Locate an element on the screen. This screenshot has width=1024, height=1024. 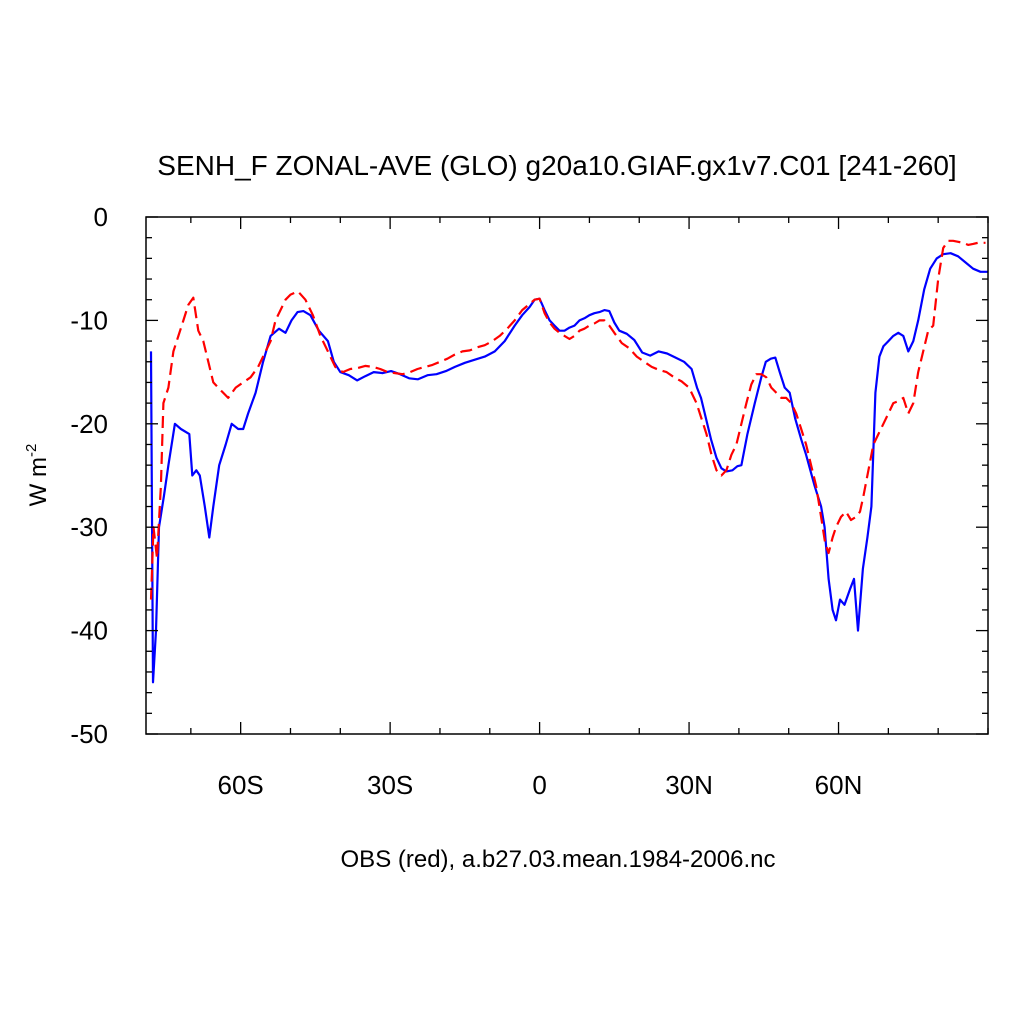
y-axis-label: W m-2 is located at coordinates (37, 475).